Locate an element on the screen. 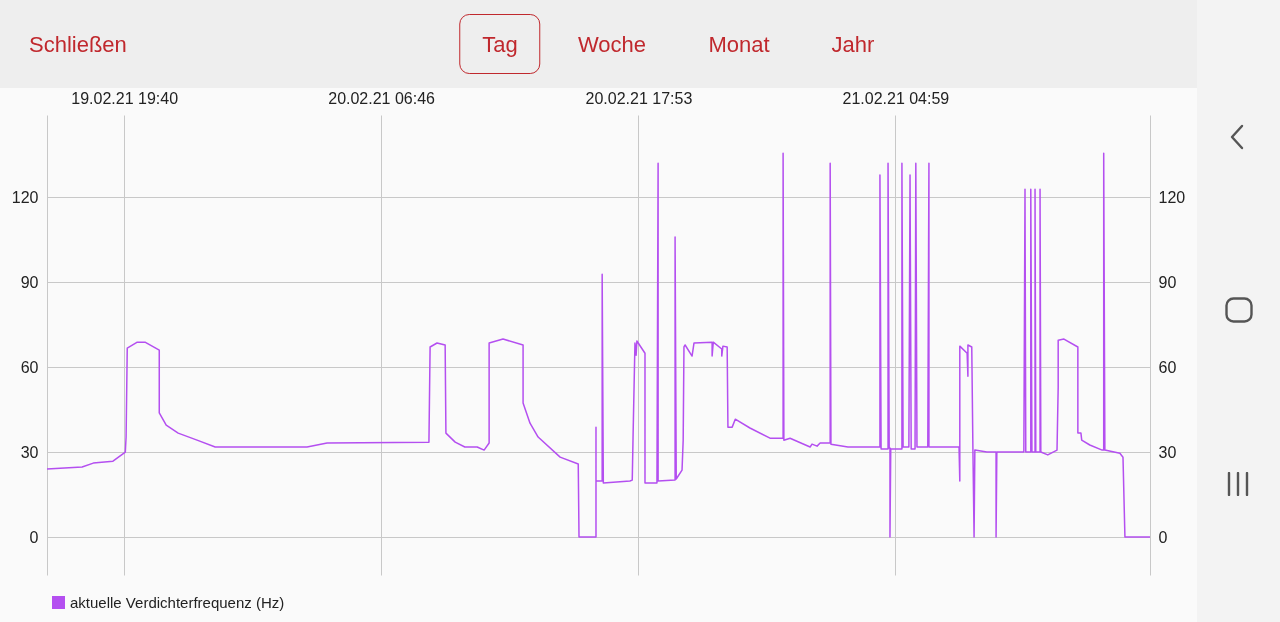  y2-tick-label: 0 is located at coordinates (1163, 537).